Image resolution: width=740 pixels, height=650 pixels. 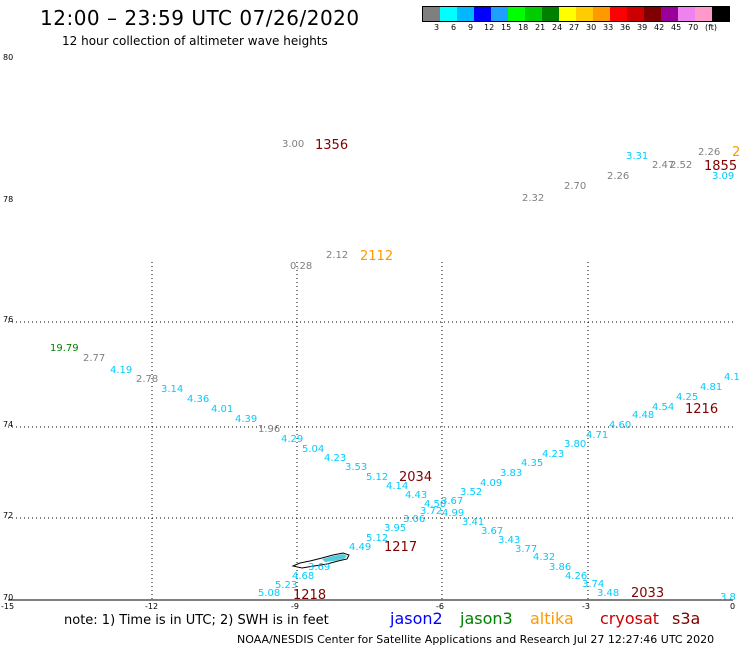 I want to click on swh-value: 2.70, so click(x=575, y=186).